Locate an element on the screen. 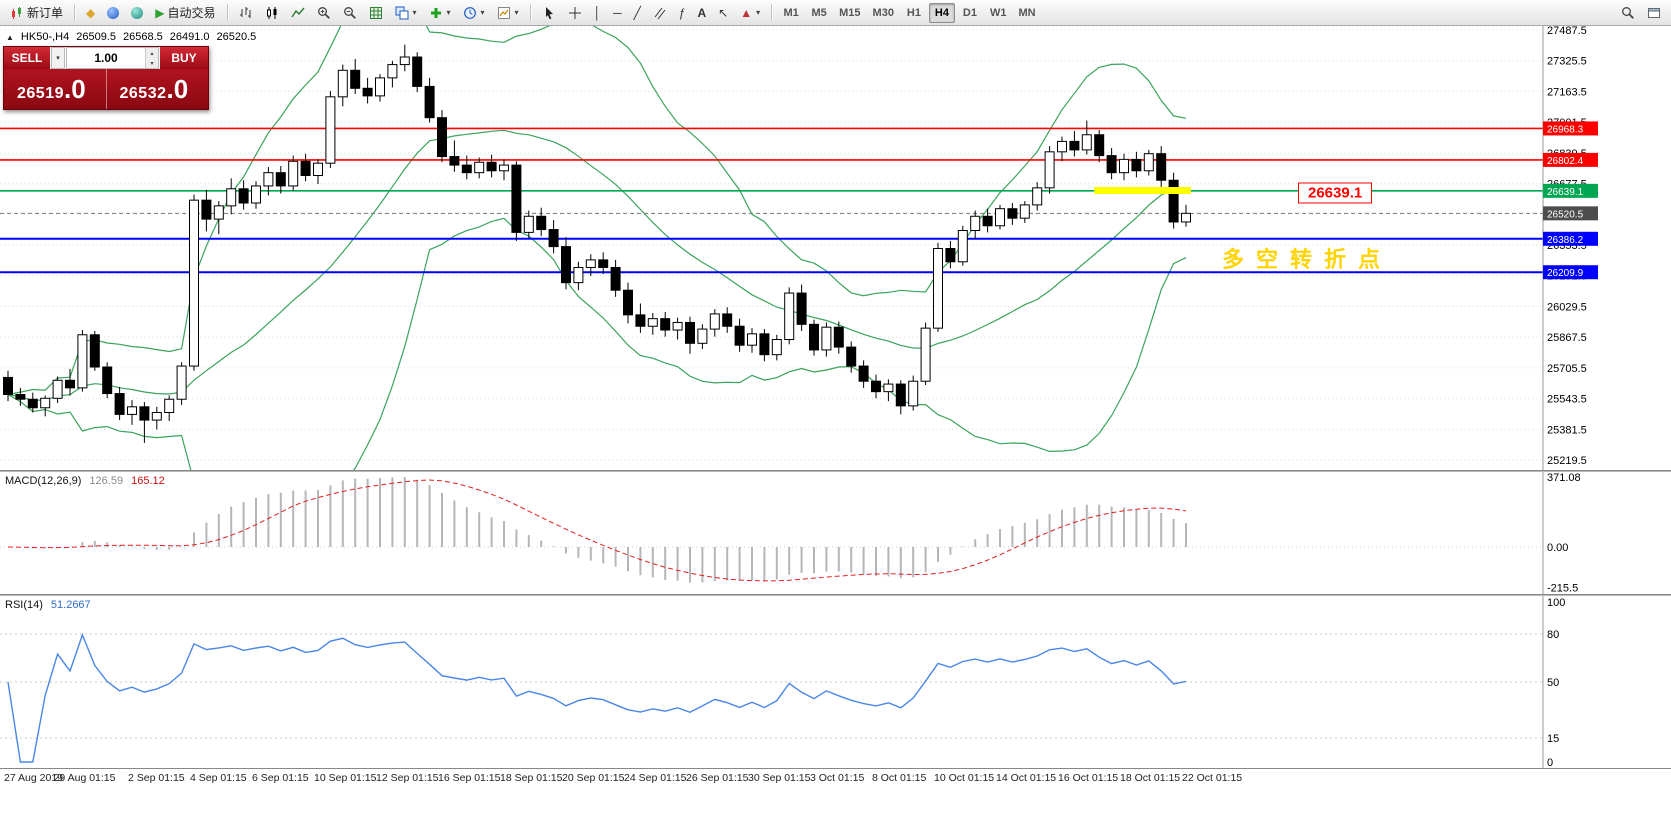 The height and width of the screenshot is (839, 1671). horizontal-line-icon: ─ is located at coordinates (617, 12).